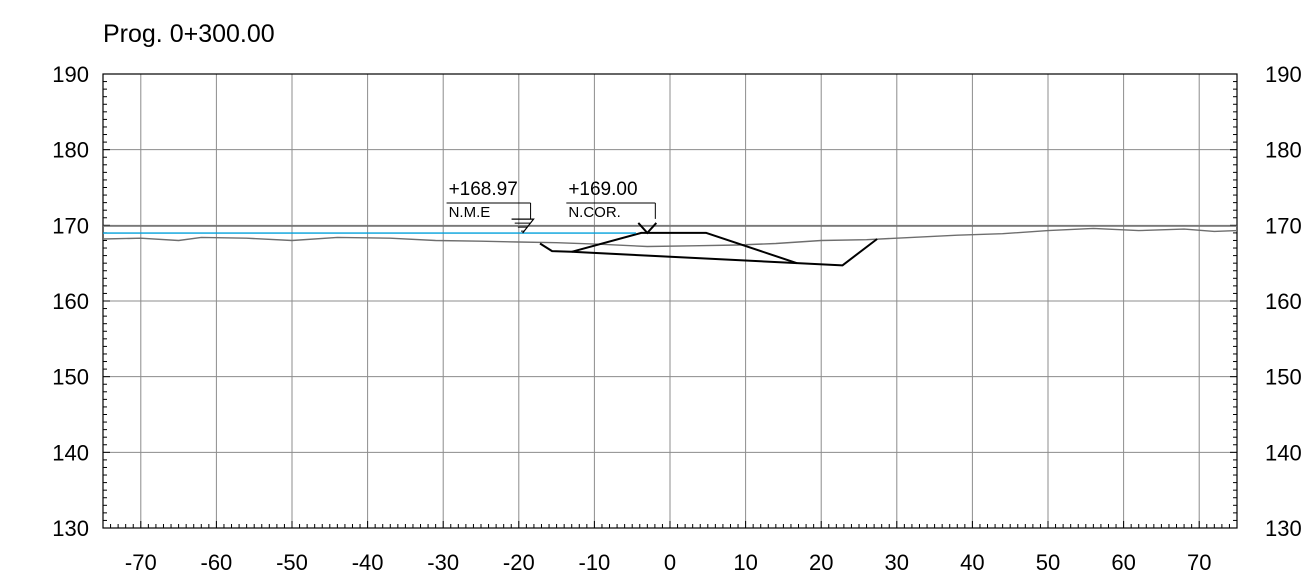 This screenshot has width=1302, height=588. Describe the element at coordinates (292, 562) in the screenshot. I see `x-tick-label: -50` at that location.